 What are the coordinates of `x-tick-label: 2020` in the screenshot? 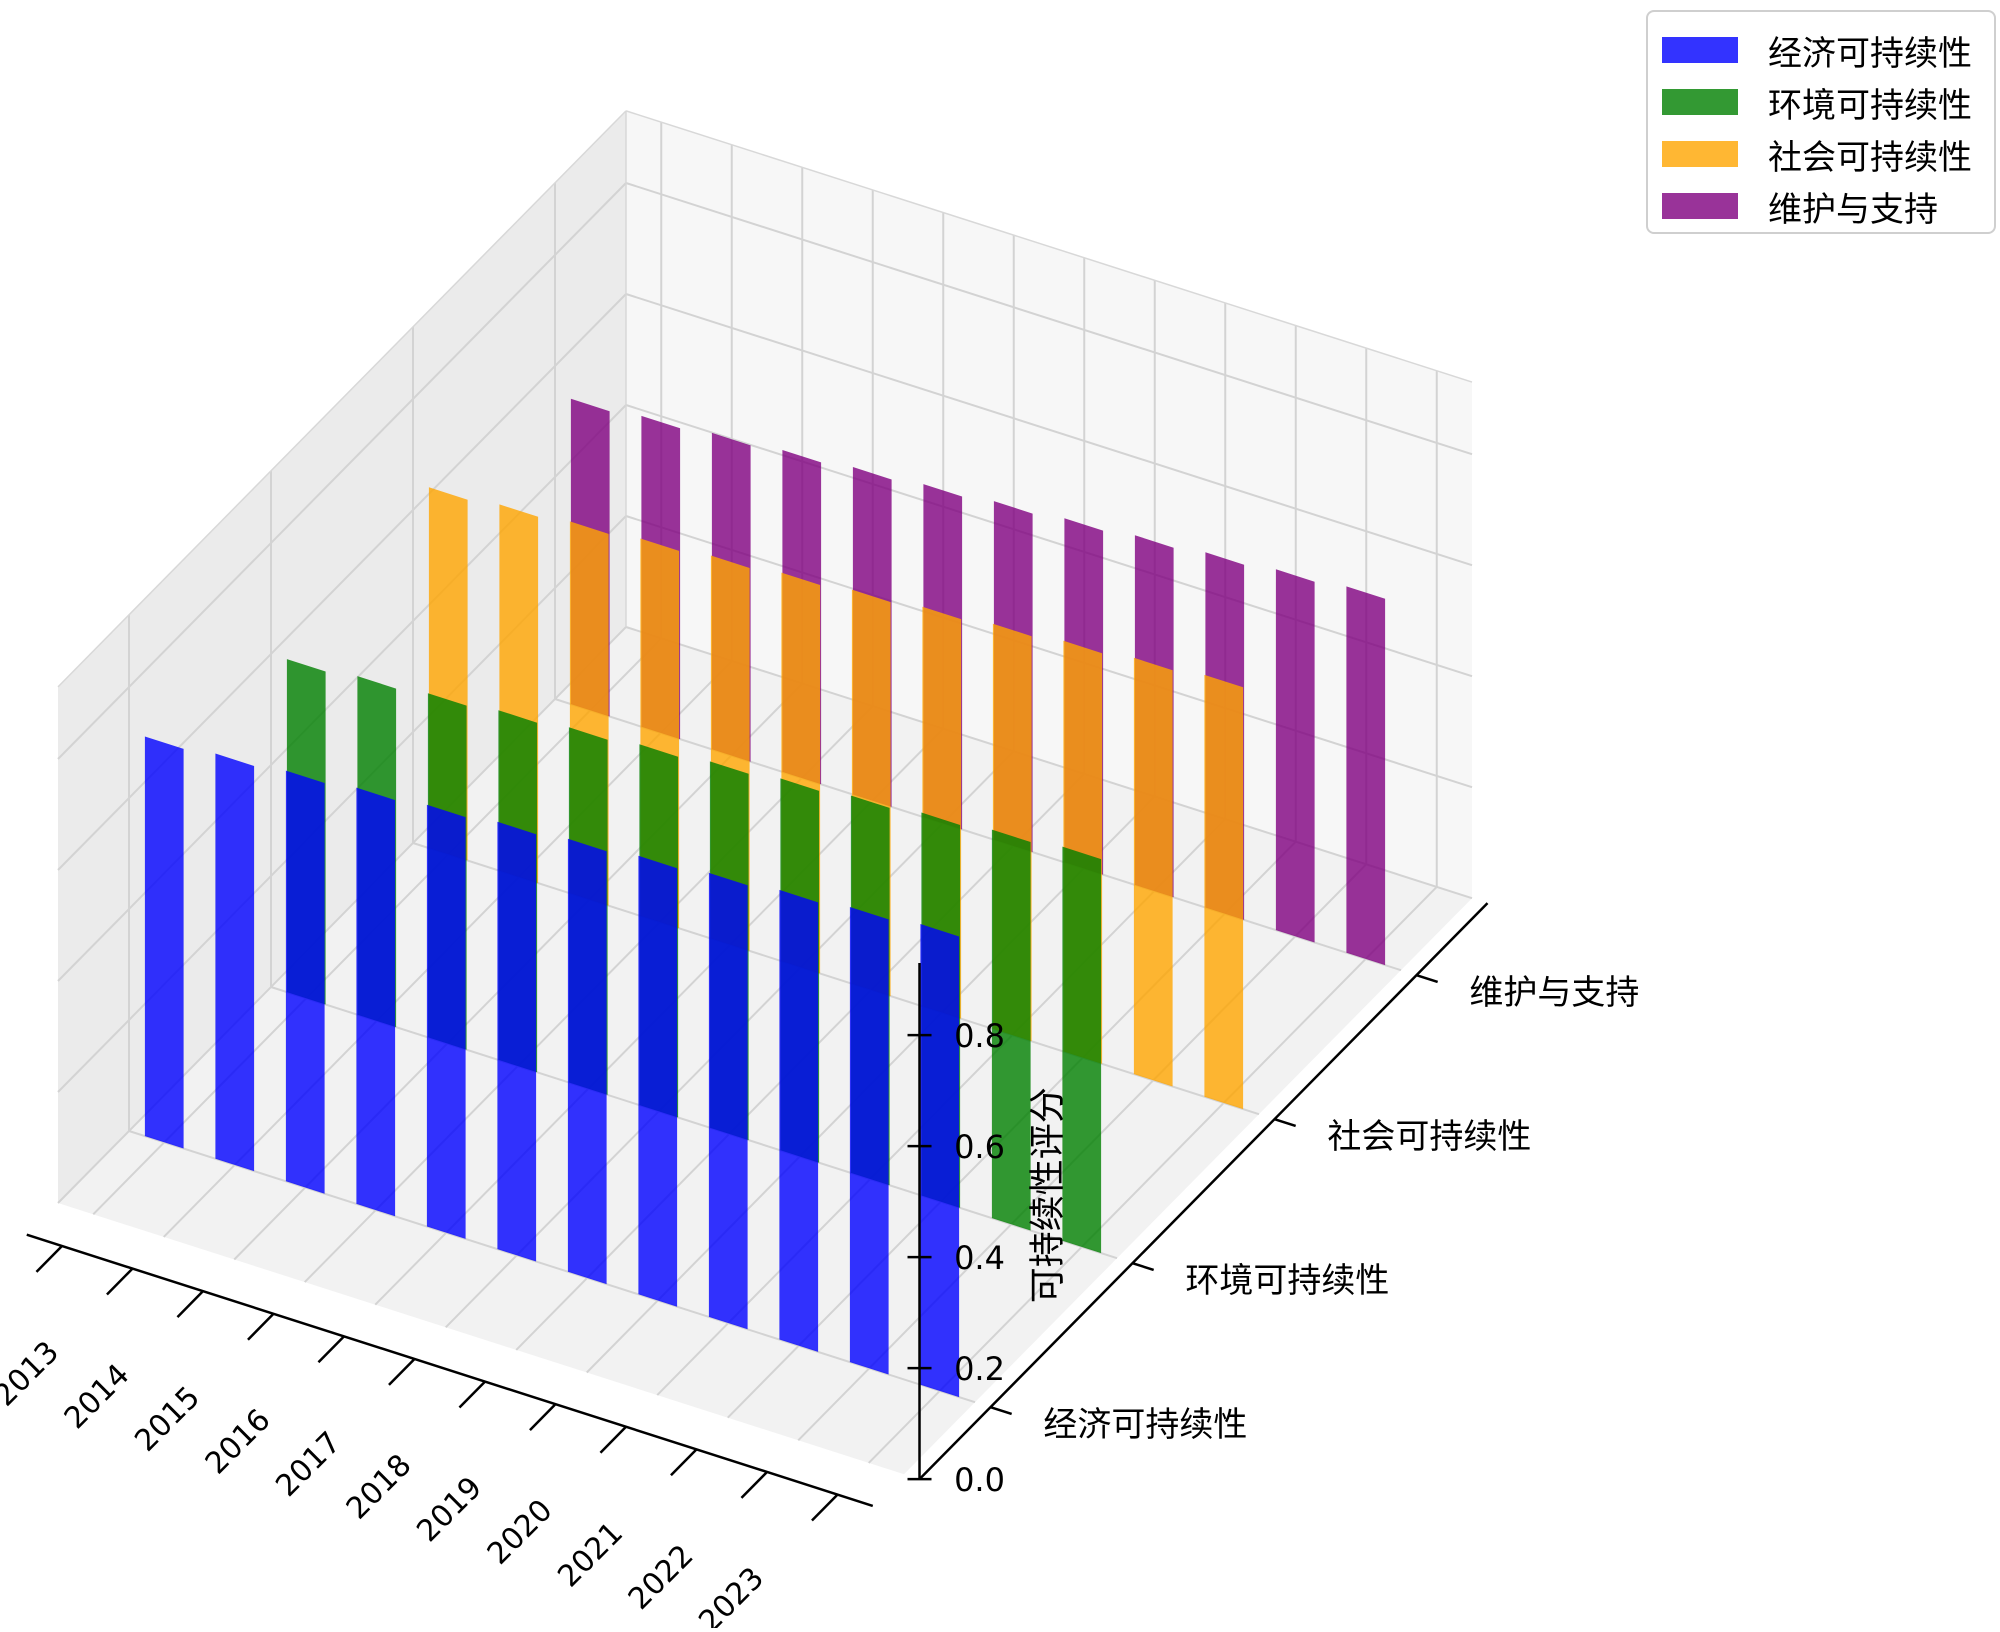 It's located at (520, 1532).